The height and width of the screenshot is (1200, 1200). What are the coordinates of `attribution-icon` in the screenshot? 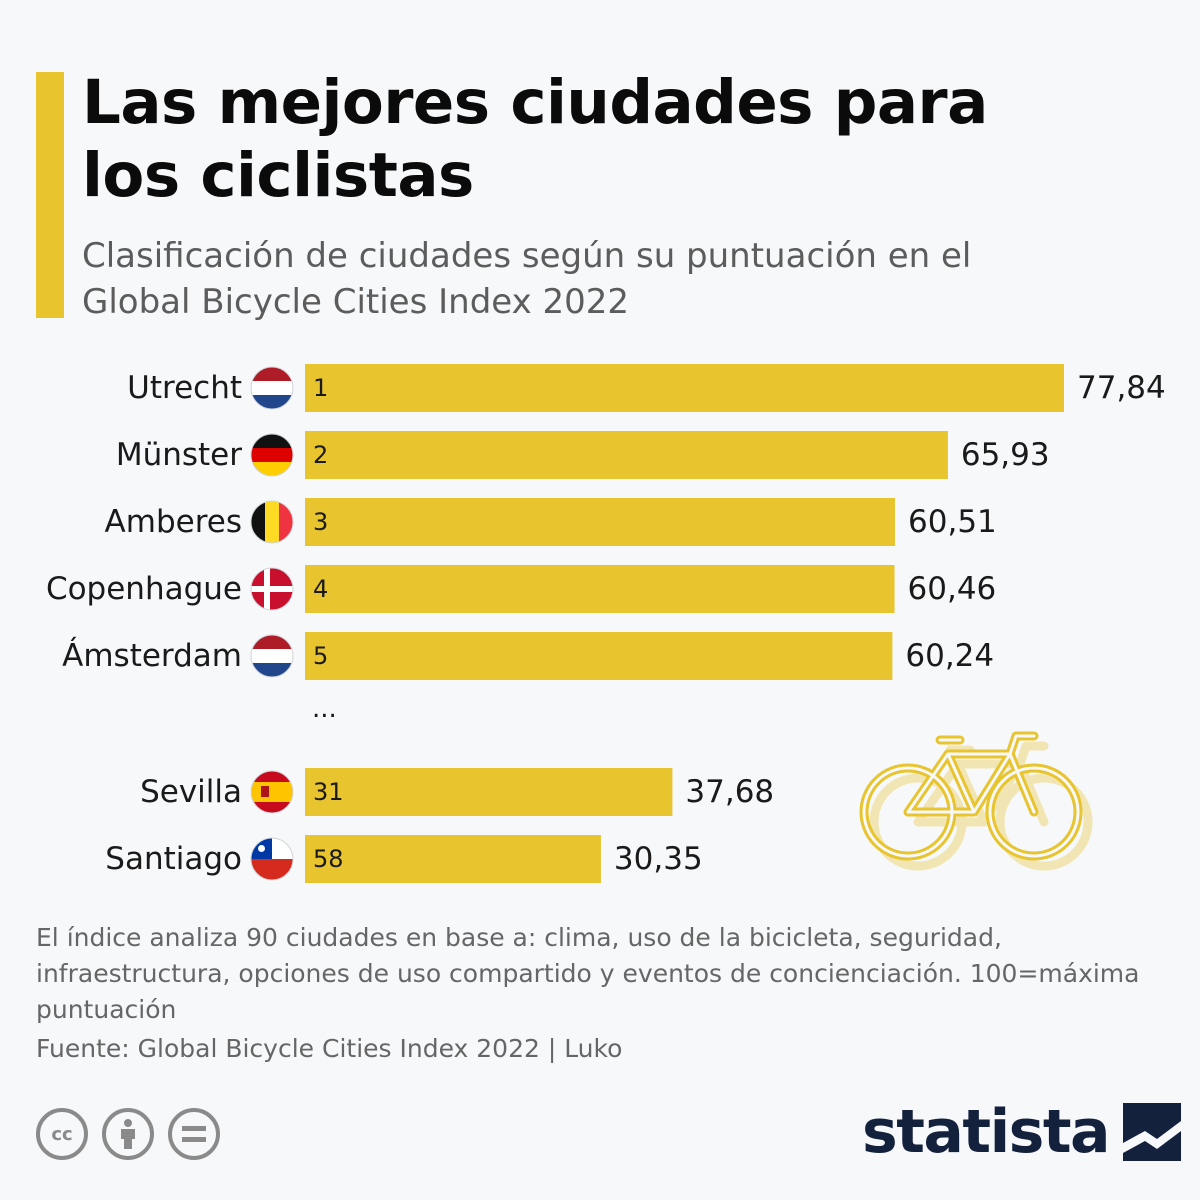 It's located at (128, 1134).